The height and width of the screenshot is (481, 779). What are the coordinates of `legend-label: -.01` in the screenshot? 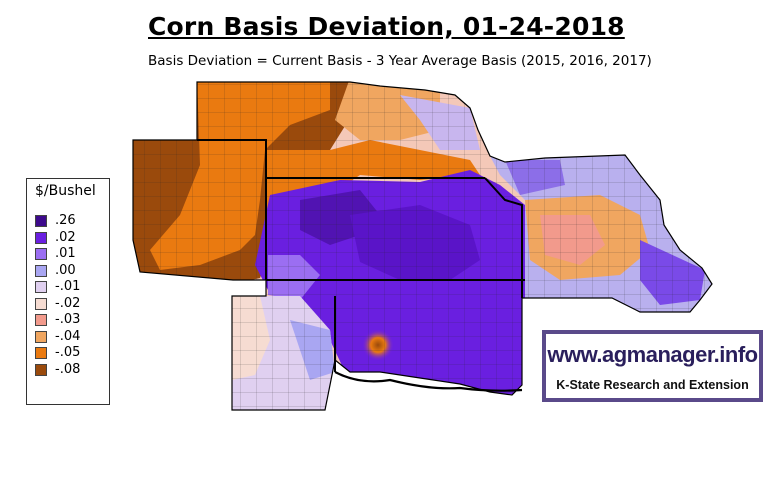 It's located at (68, 286).